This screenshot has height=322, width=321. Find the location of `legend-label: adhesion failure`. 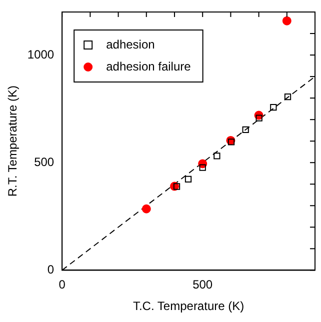

legend-label: adhesion failure is located at coordinates (149, 66).